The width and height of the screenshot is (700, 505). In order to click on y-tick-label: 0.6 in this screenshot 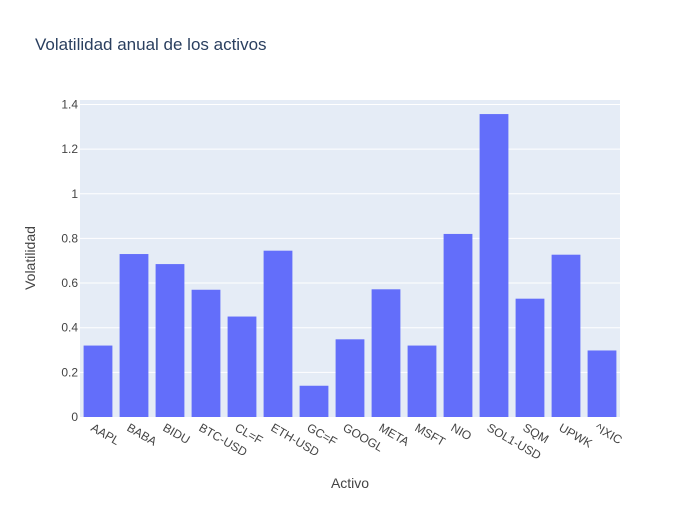, I will do `click(69, 283)`.